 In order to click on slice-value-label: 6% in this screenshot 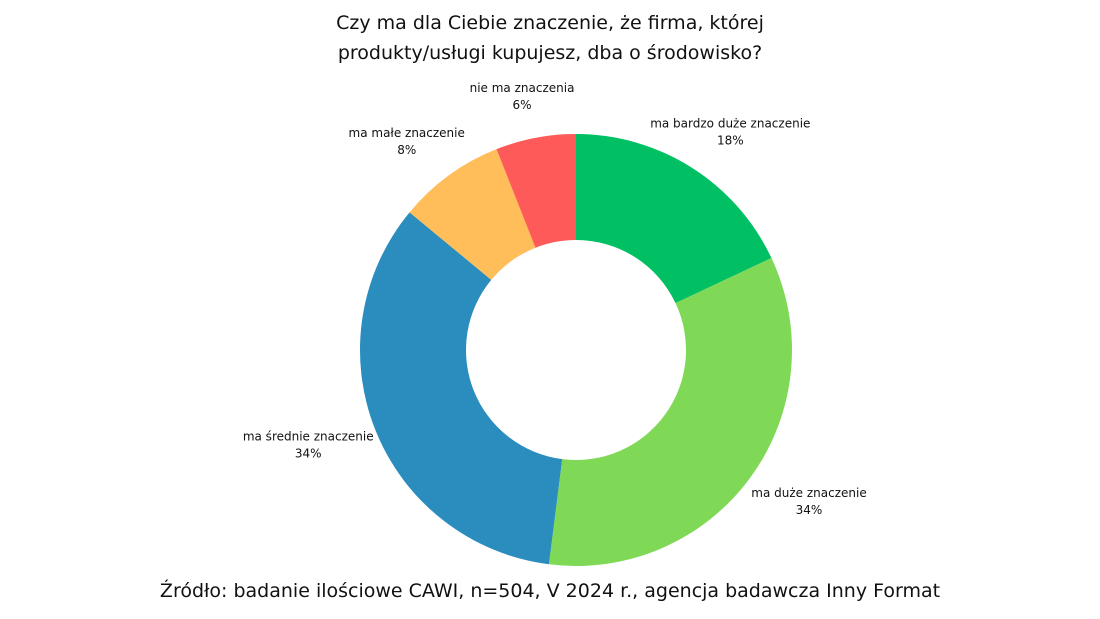, I will do `click(522, 105)`.